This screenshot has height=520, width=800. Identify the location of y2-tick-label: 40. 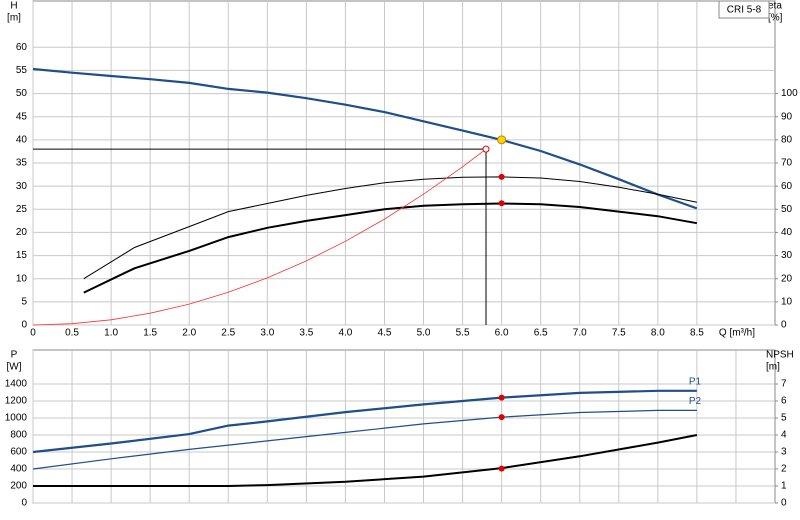
(787, 232).